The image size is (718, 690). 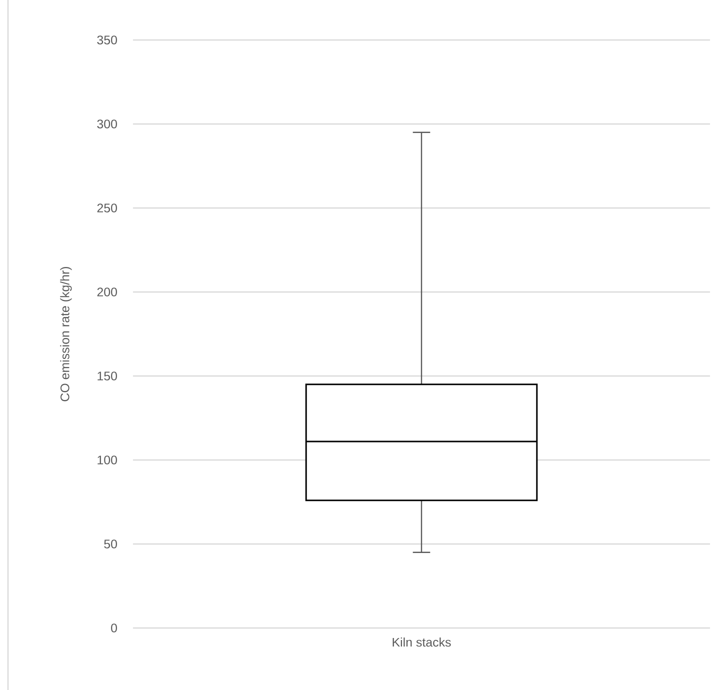 I want to click on x-tick-label: Kiln stacks, so click(x=421, y=642).